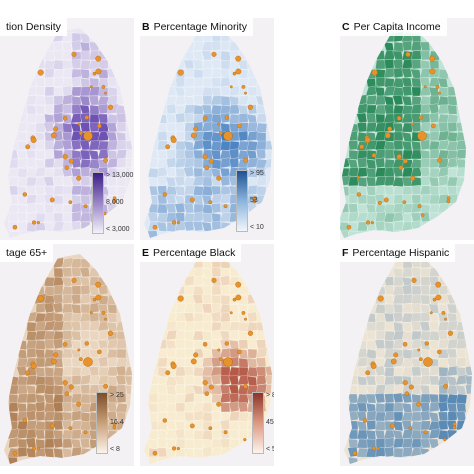 The width and height of the screenshot is (474, 474). What do you see at coordinates (33, 27) in the screenshot?
I see `panel-title: tion Density` at bounding box center [33, 27].